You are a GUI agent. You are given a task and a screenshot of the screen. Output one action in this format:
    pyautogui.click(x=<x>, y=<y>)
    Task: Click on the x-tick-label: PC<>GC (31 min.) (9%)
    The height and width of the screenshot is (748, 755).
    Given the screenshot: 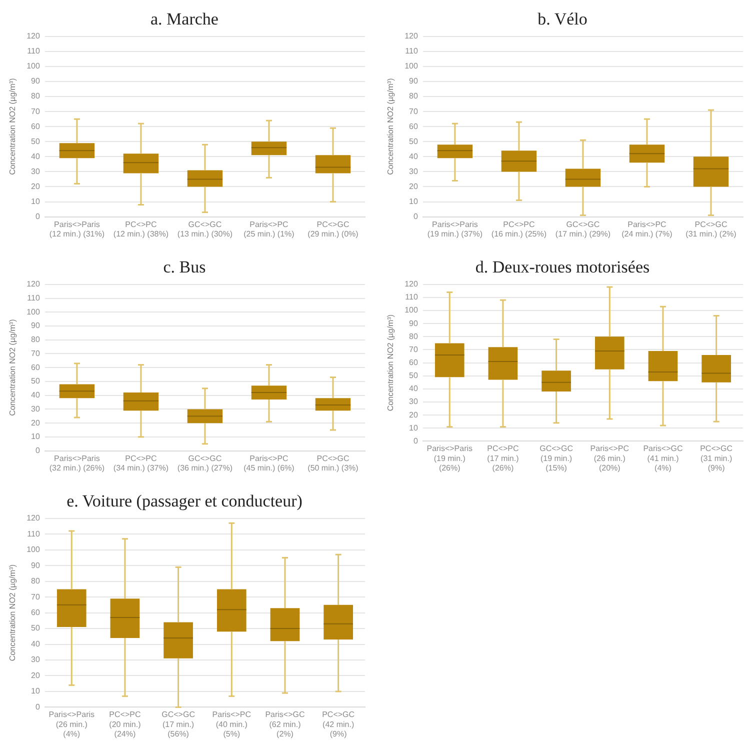 What is the action you would take?
    pyautogui.click(x=716, y=458)
    